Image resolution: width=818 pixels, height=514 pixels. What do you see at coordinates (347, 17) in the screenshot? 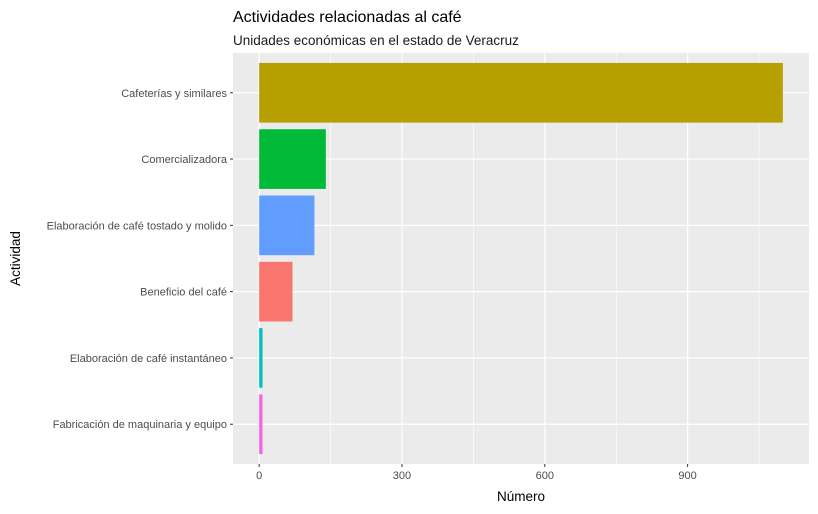
I see `chart-title: Actividades relacionadas al café` at bounding box center [347, 17].